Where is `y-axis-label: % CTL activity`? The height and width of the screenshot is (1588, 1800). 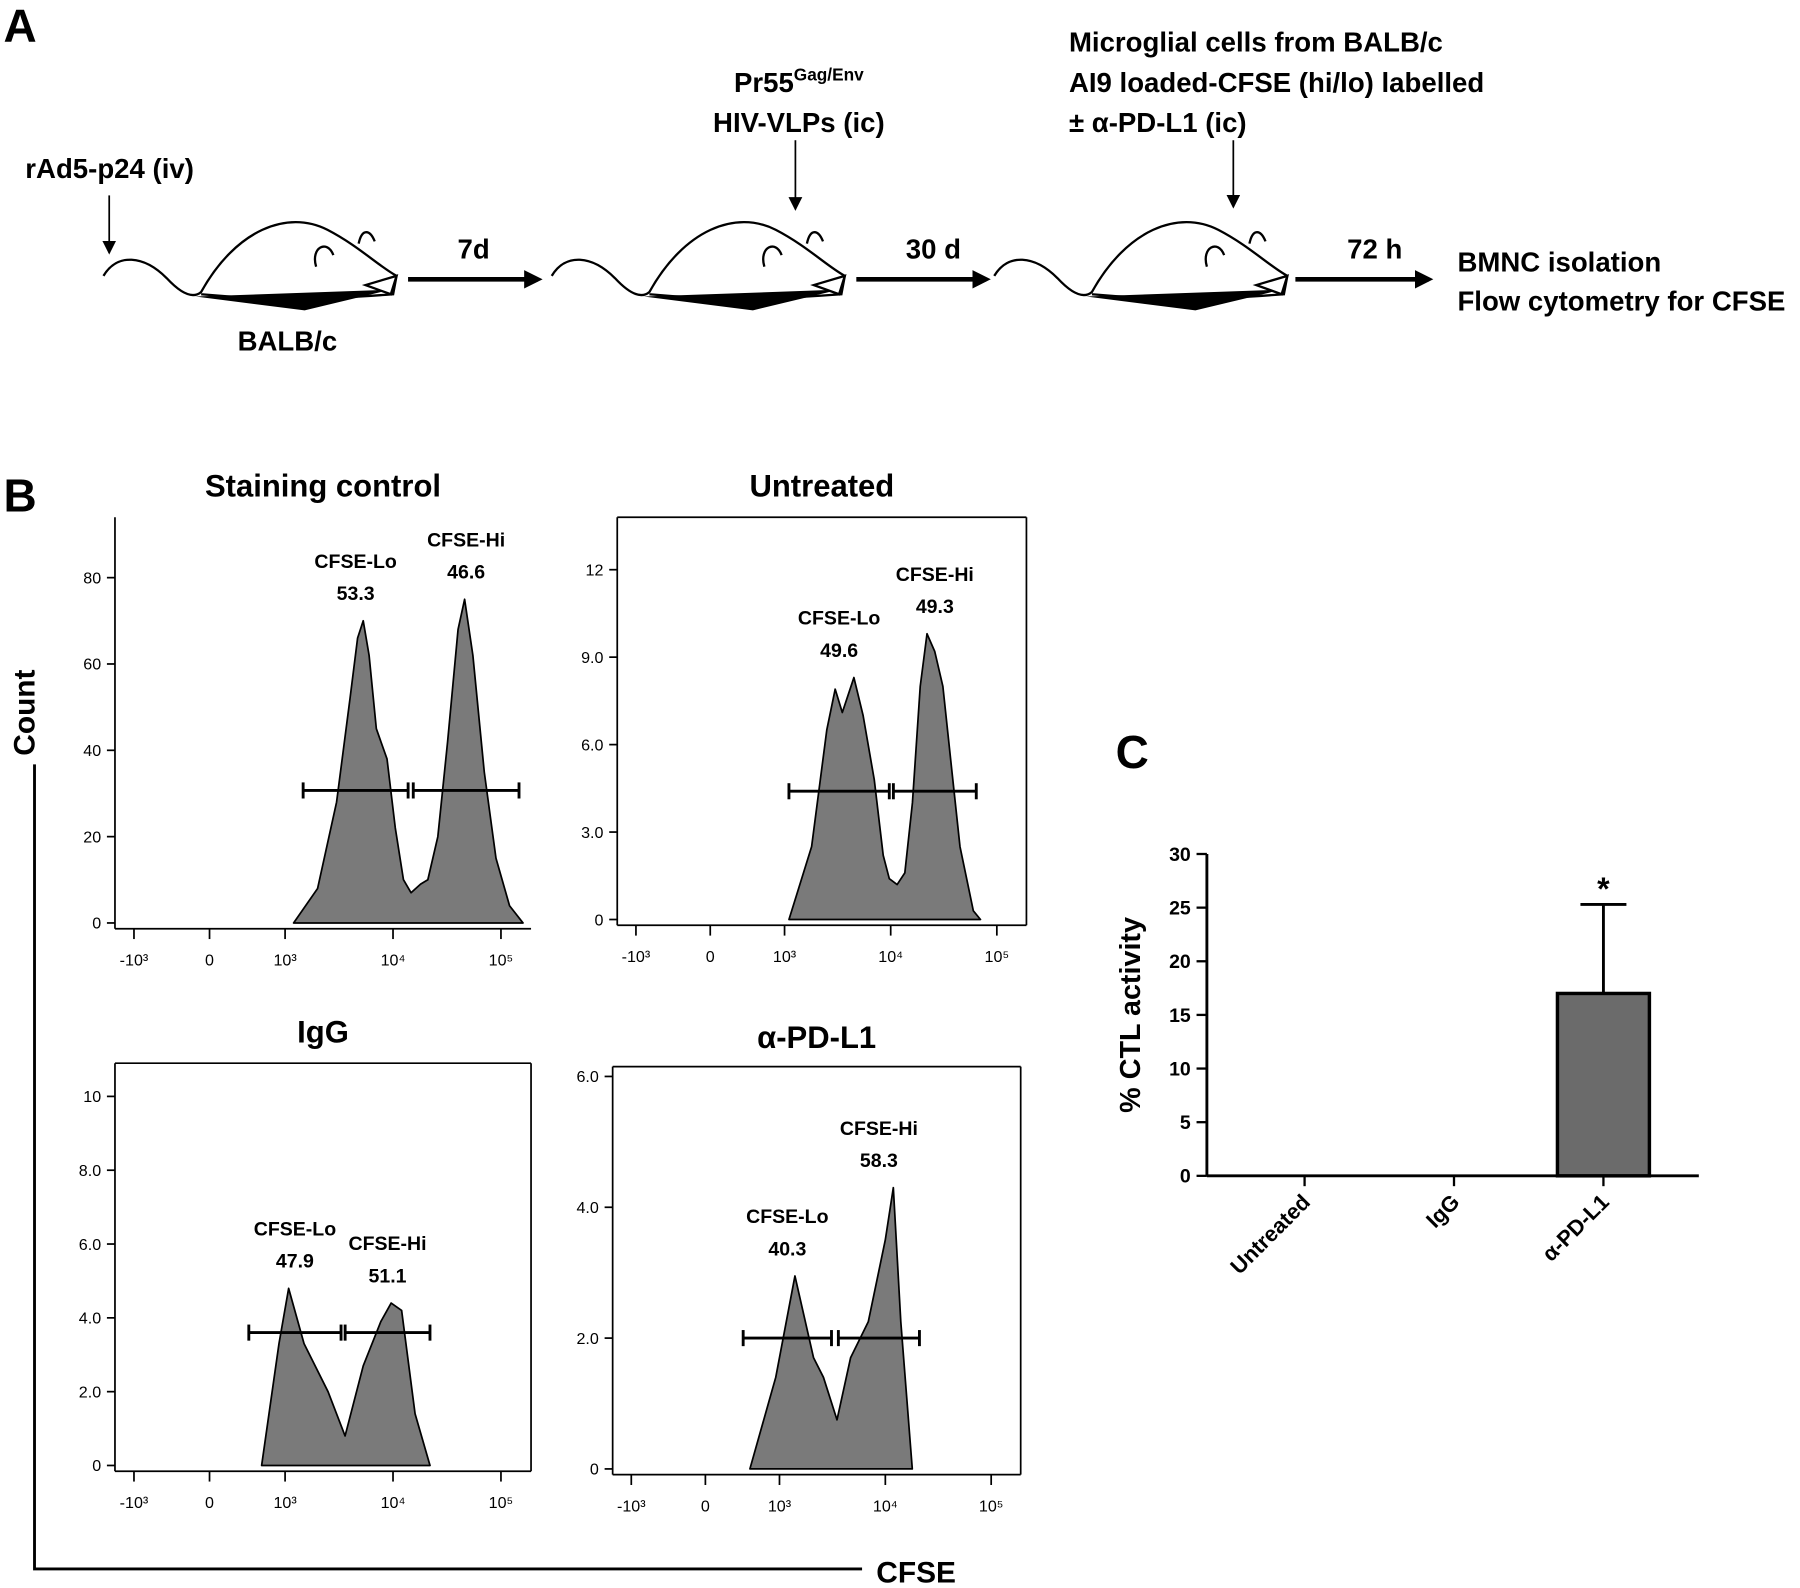 y-axis-label: % CTL activity is located at coordinates (1131, 1015).